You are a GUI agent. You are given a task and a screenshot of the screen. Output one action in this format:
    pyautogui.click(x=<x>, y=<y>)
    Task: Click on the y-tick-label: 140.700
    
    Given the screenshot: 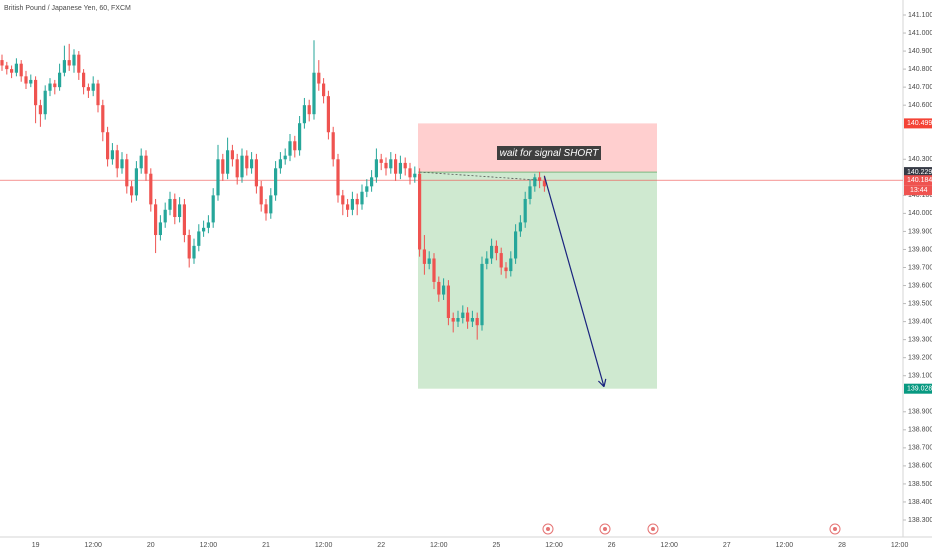 What is the action you would take?
    pyautogui.click(x=920, y=87)
    